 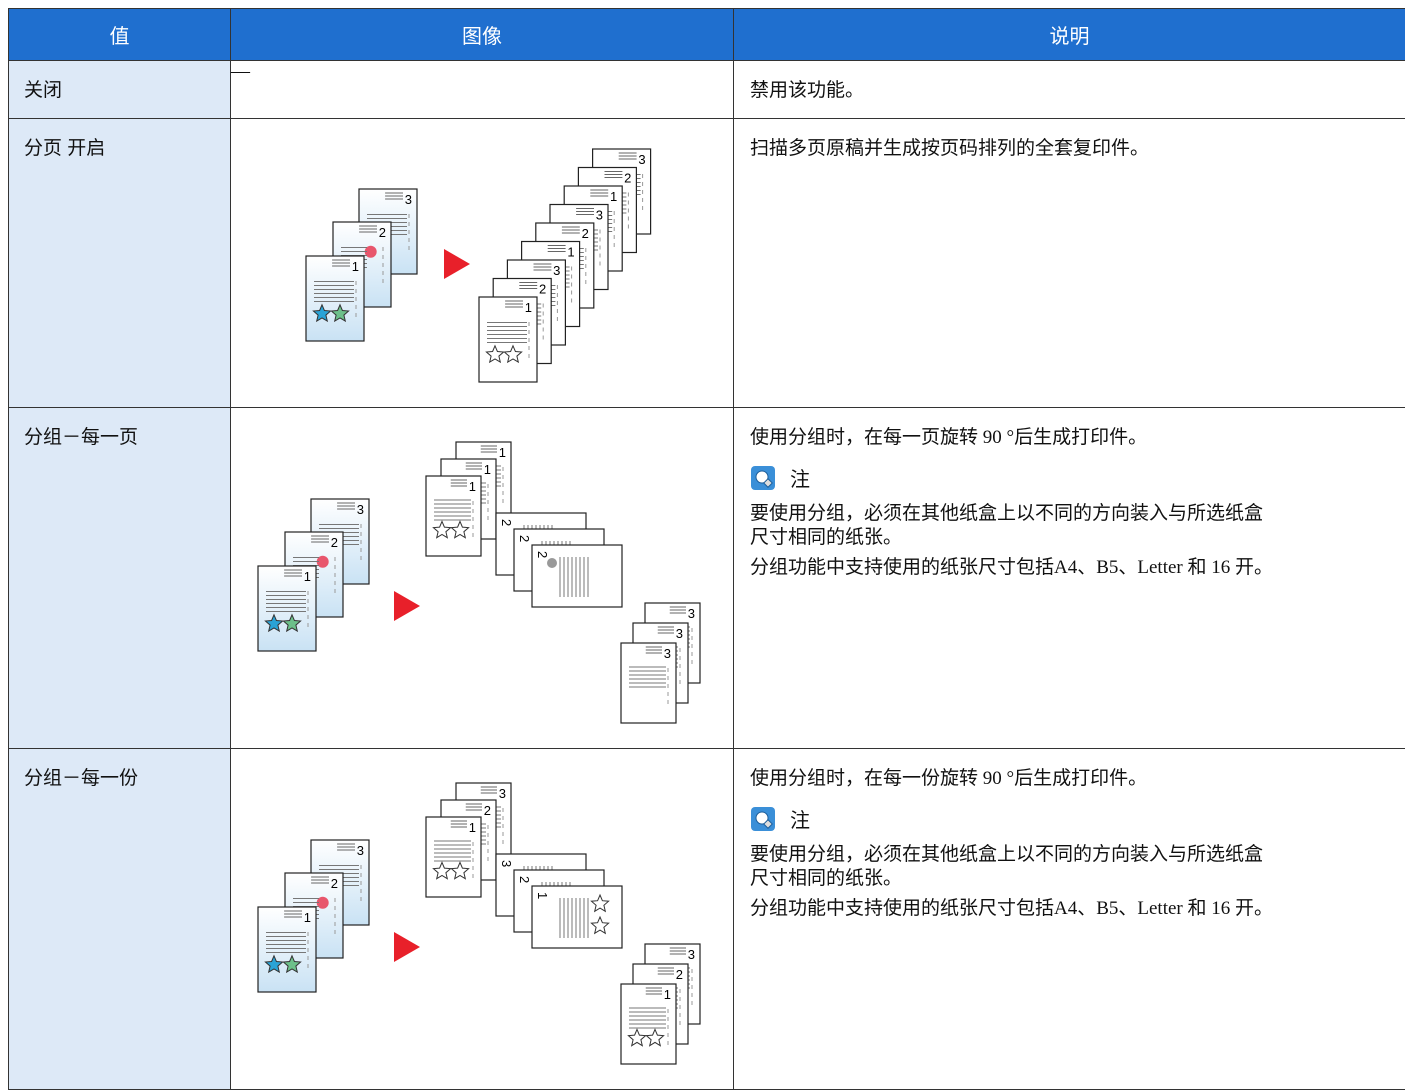 What do you see at coordinates (1069, 263) in the screenshot?
I see `description-cell: 扫描多页原稿并生成按页码排列的全套复印件。` at bounding box center [1069, 263].